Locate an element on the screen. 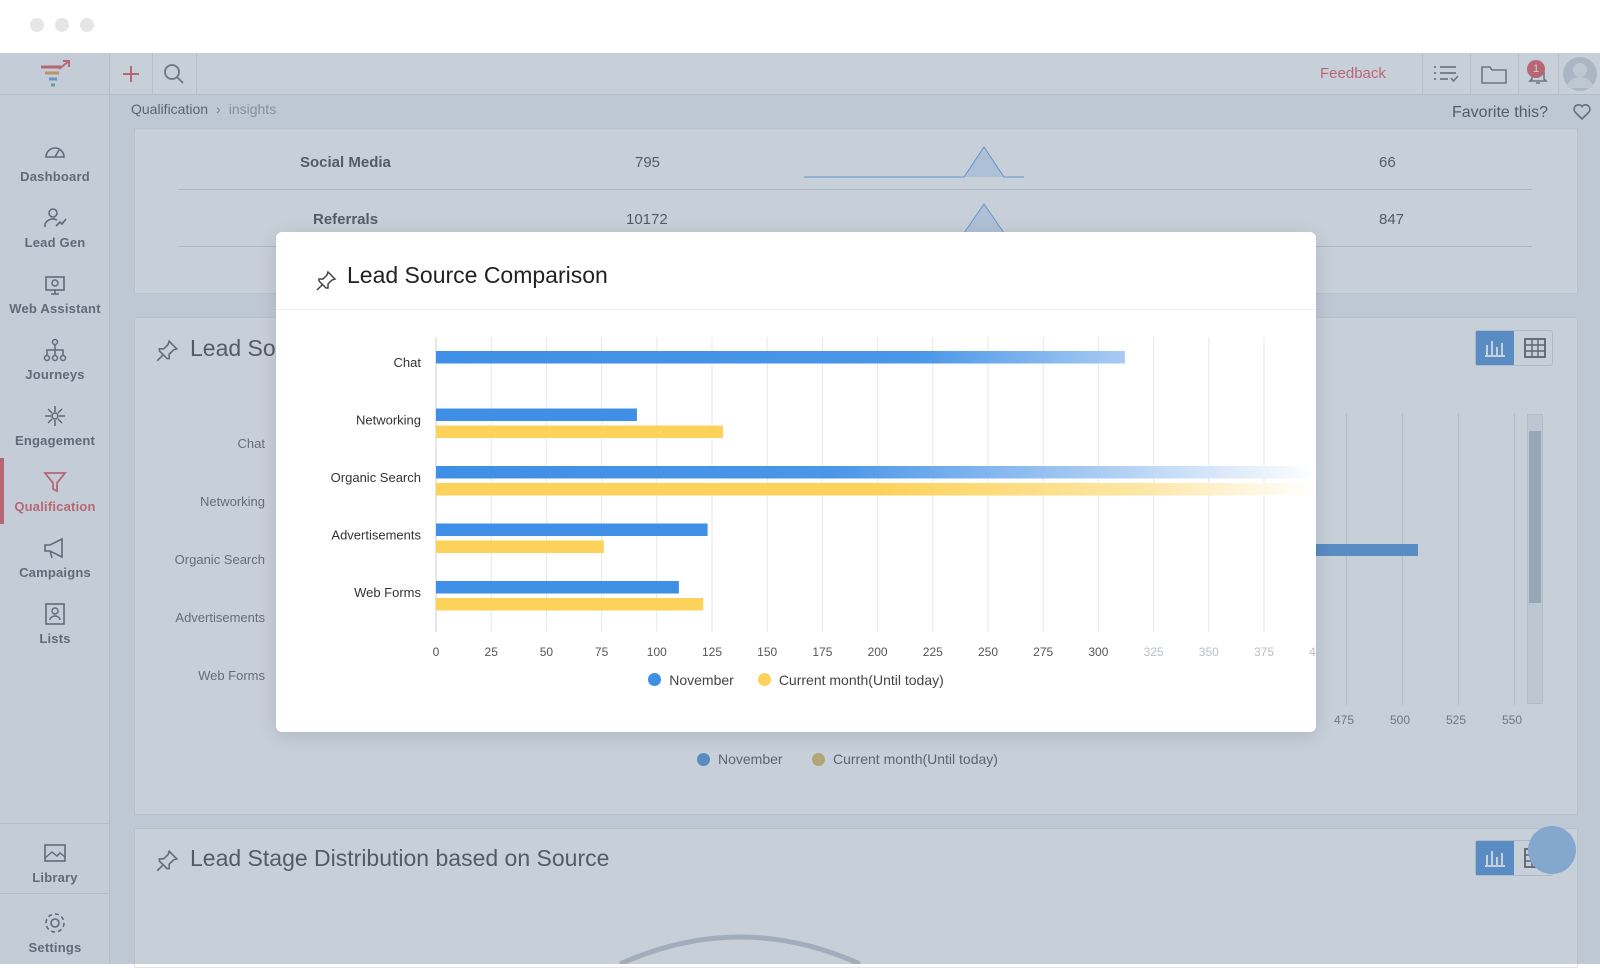 This screenshot has width=1600, height=968. engagement-icon is located at coordinates (55, 415).